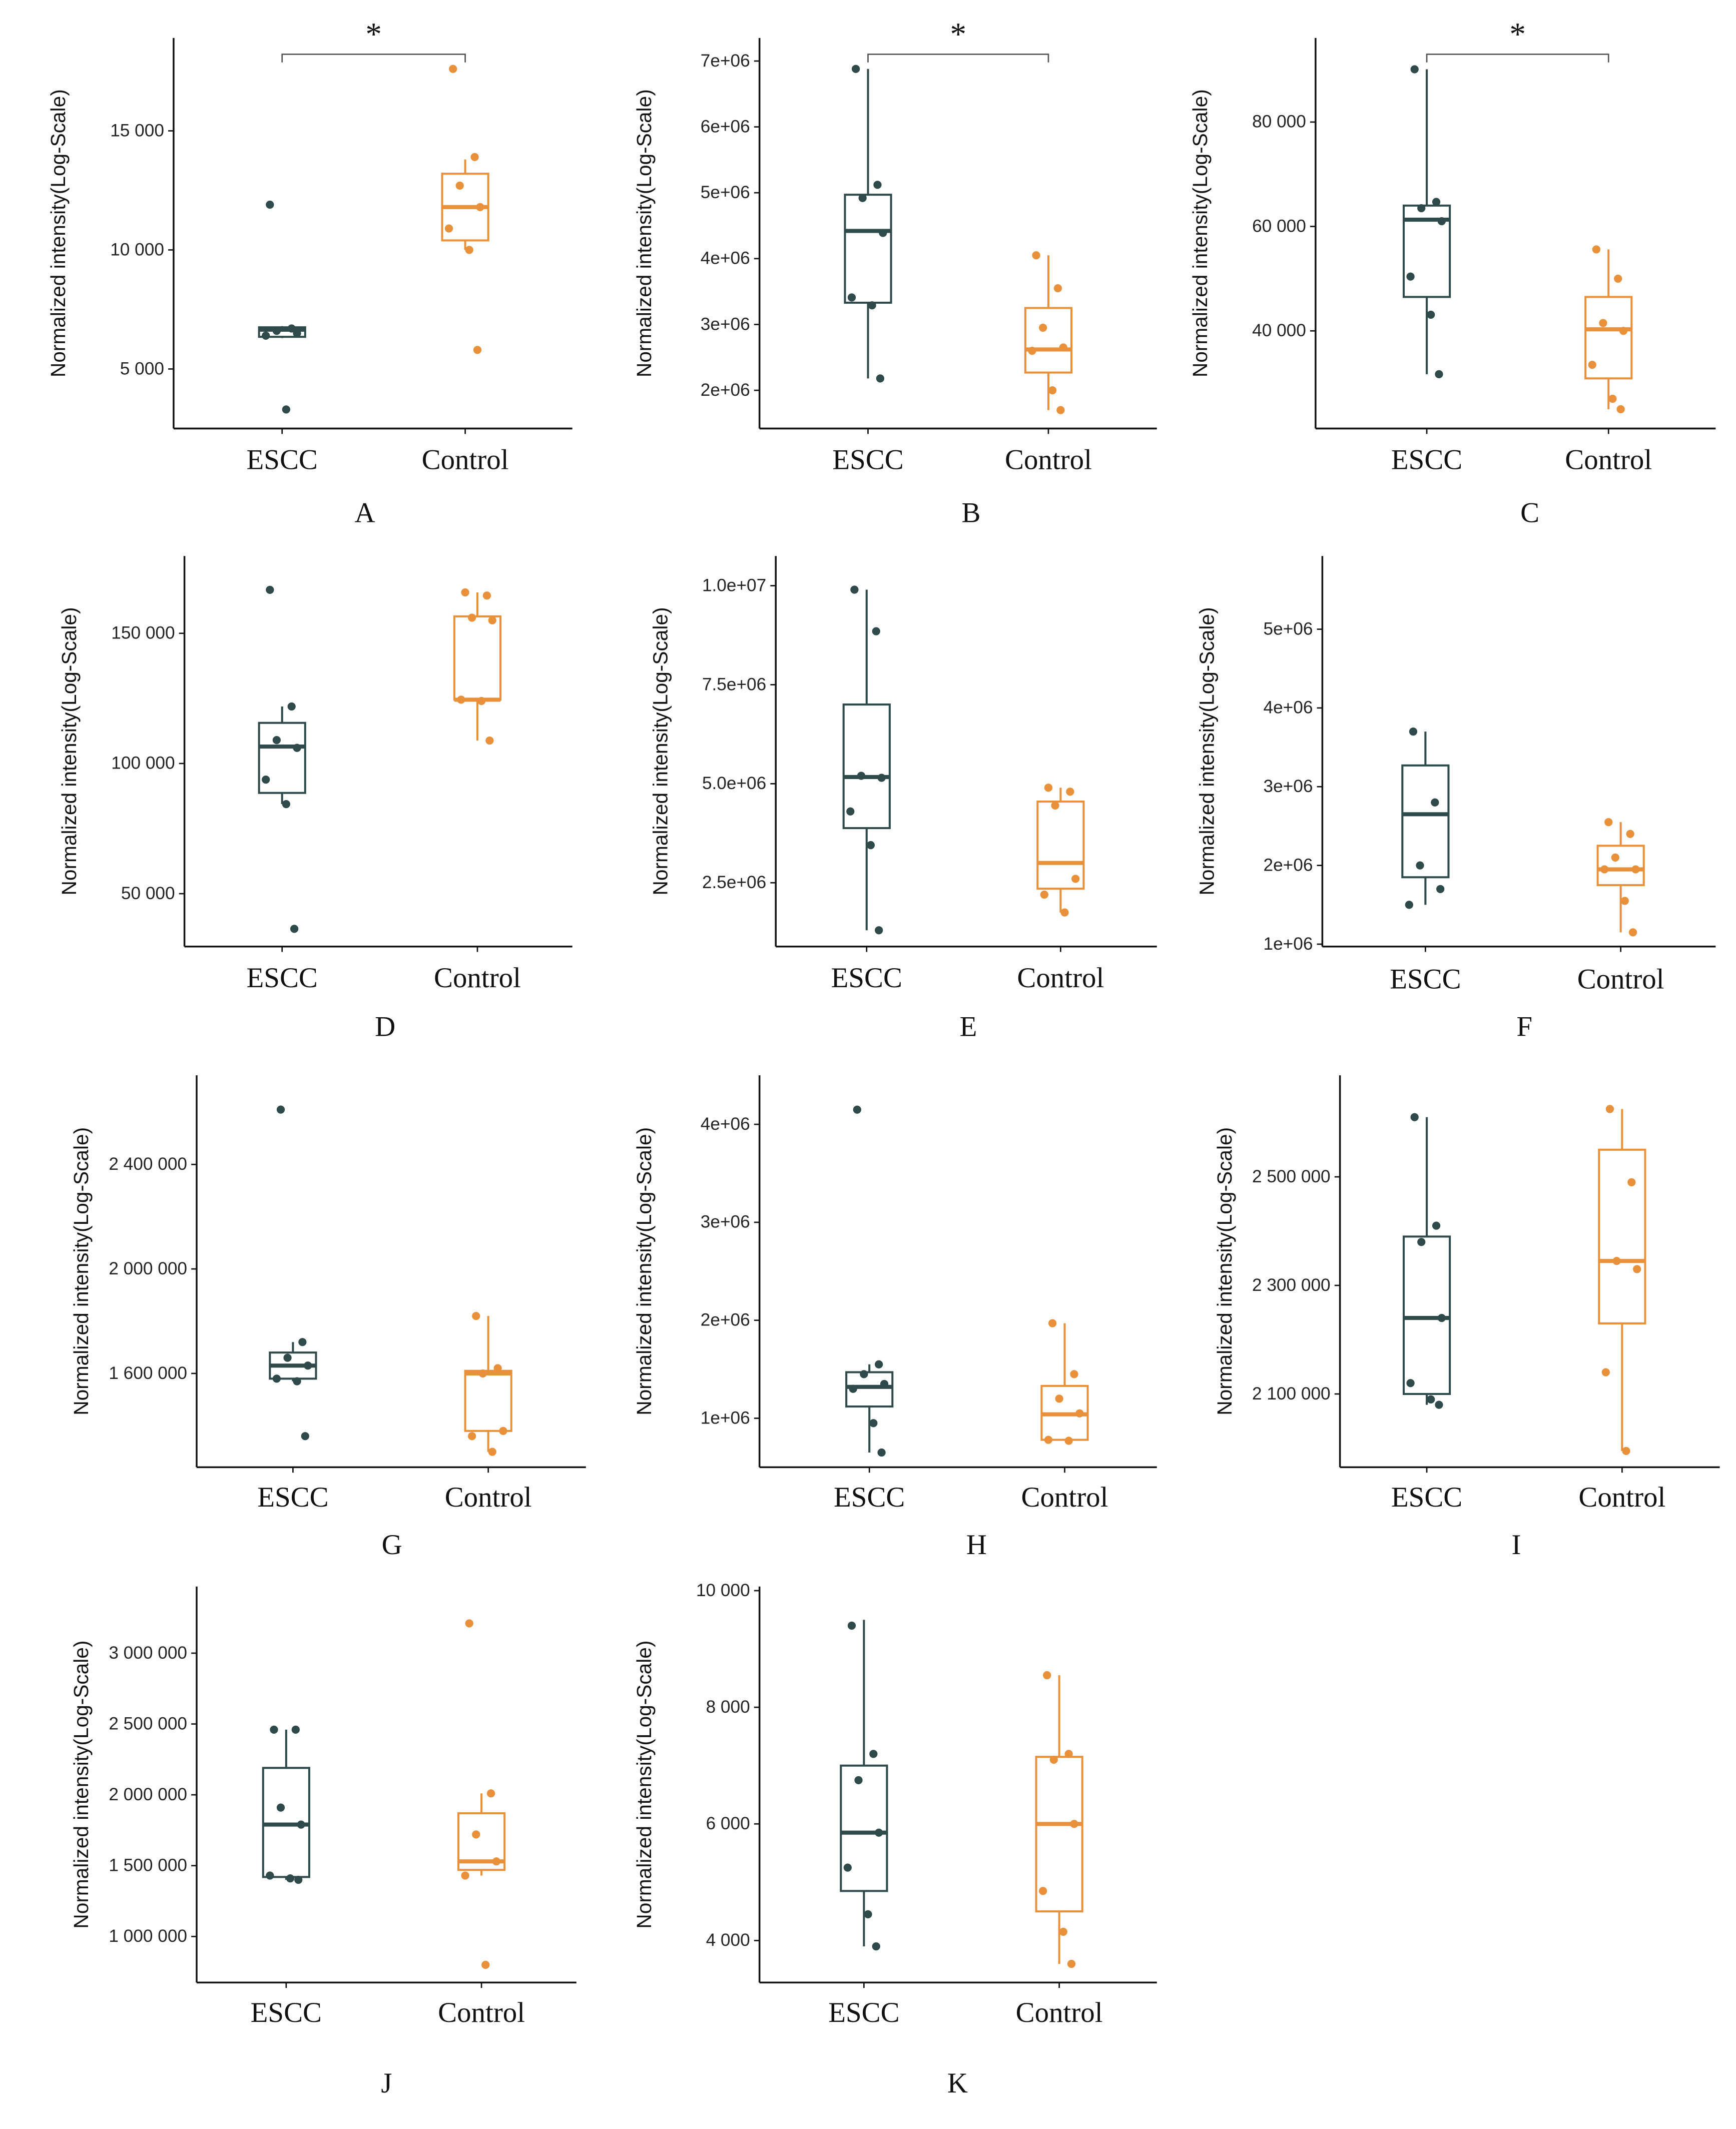 The width and height of the screenshot is (1736, 2129). I want to click on y-tick-label: 15 000, so click(137, 130).